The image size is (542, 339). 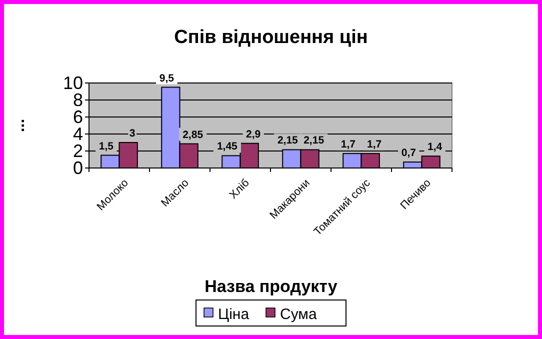 What do you see at coordinates (77, 134) in the screenshot?
I see `y-tick-label: 4` at bounding box center [77, 134].